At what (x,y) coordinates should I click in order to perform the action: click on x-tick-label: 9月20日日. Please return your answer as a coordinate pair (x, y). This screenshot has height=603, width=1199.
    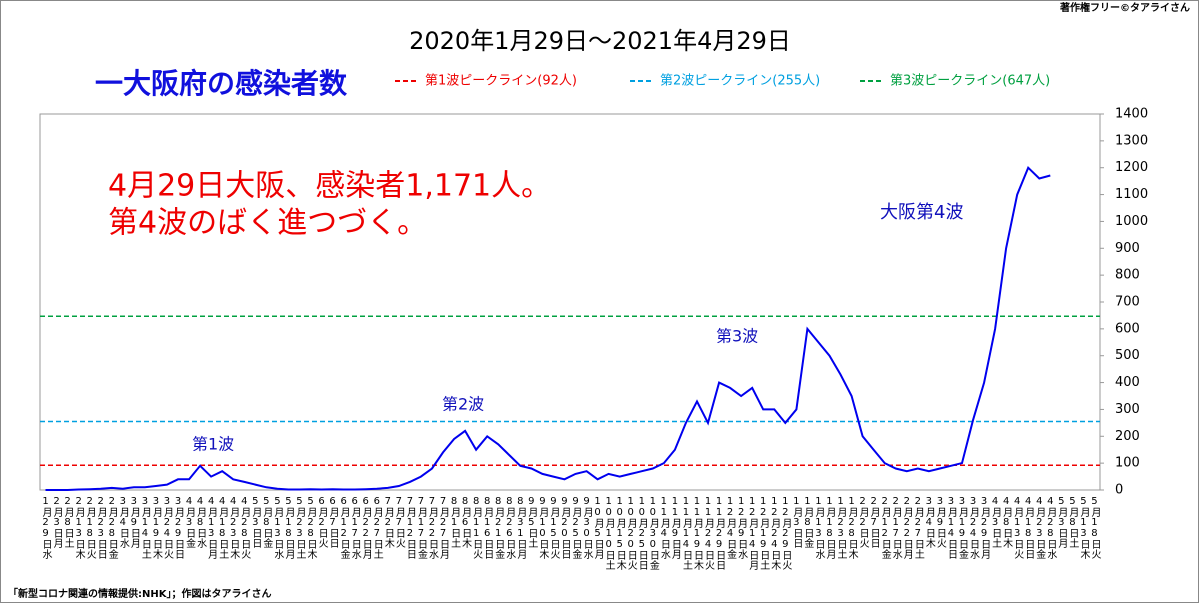
    Looking at the image, I should click on (565, 527).